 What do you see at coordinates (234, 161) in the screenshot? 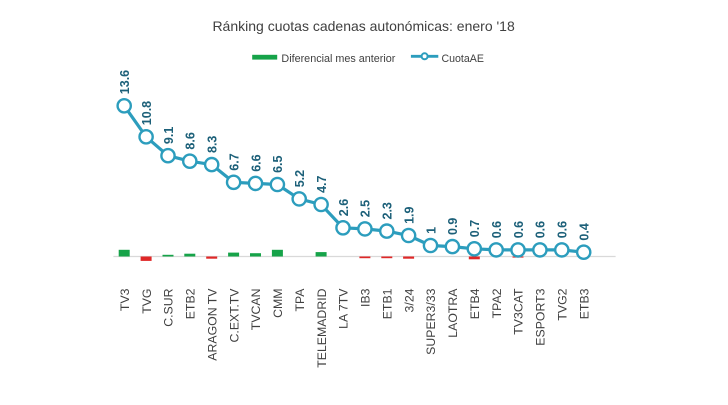
I see `svg-text: 6.7` at bounding box center [234, 161].